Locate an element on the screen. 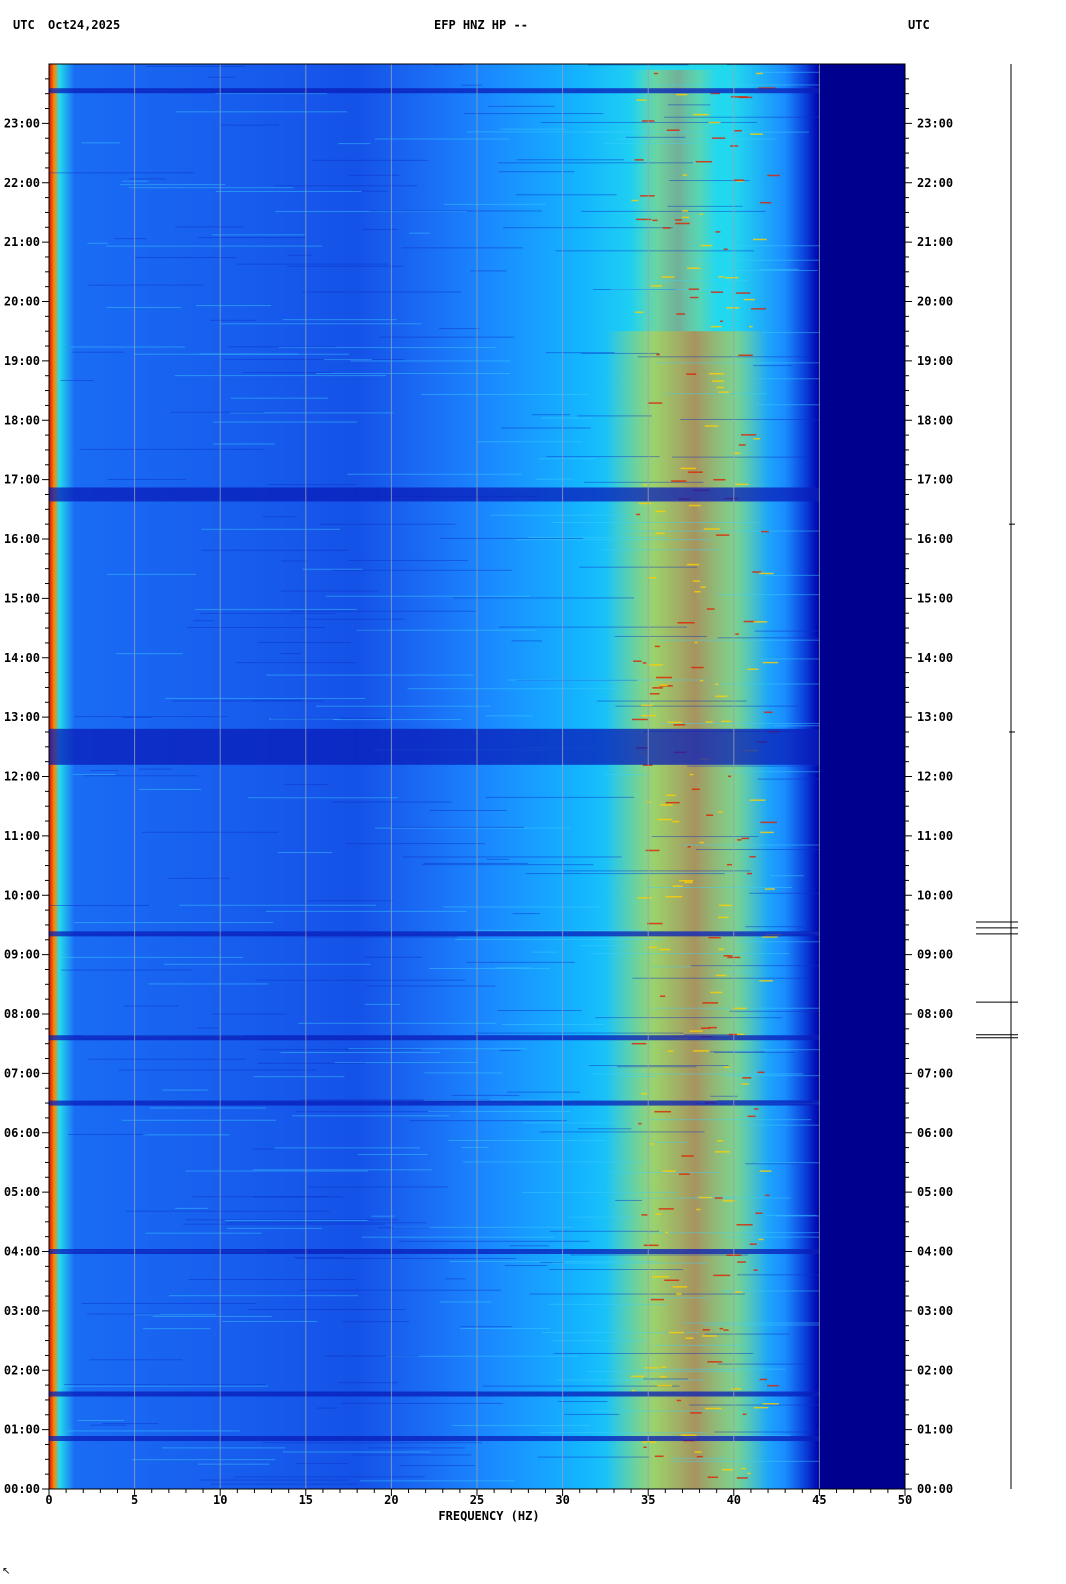  y-tick-label-right: 01:00 is located at coordinates (935, 1430).